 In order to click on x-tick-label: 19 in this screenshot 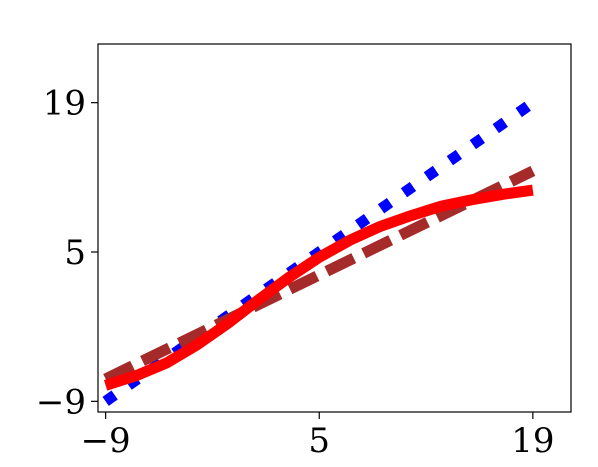, I will do `click(532, 441)`.